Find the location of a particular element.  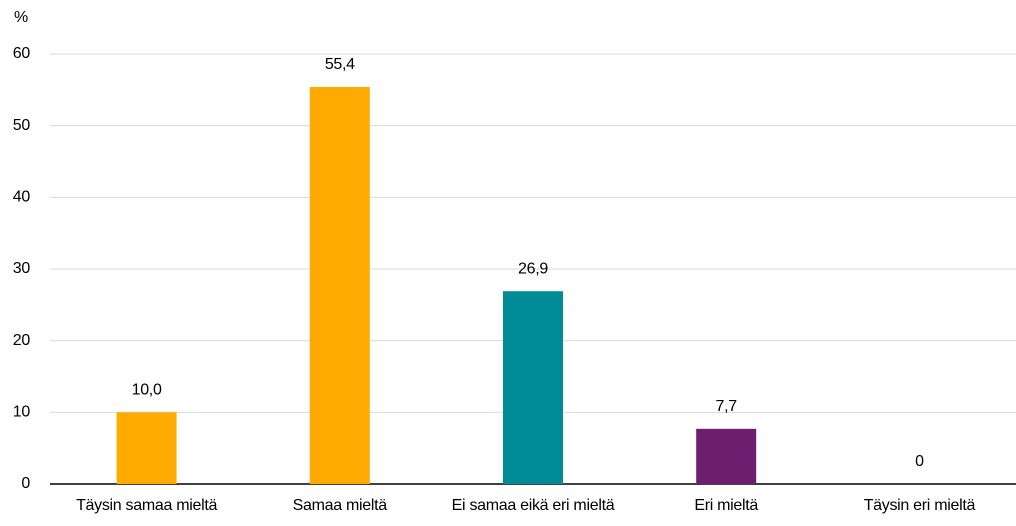

x-tick-label: Eri mieltä is located at coordinates (726, 505).